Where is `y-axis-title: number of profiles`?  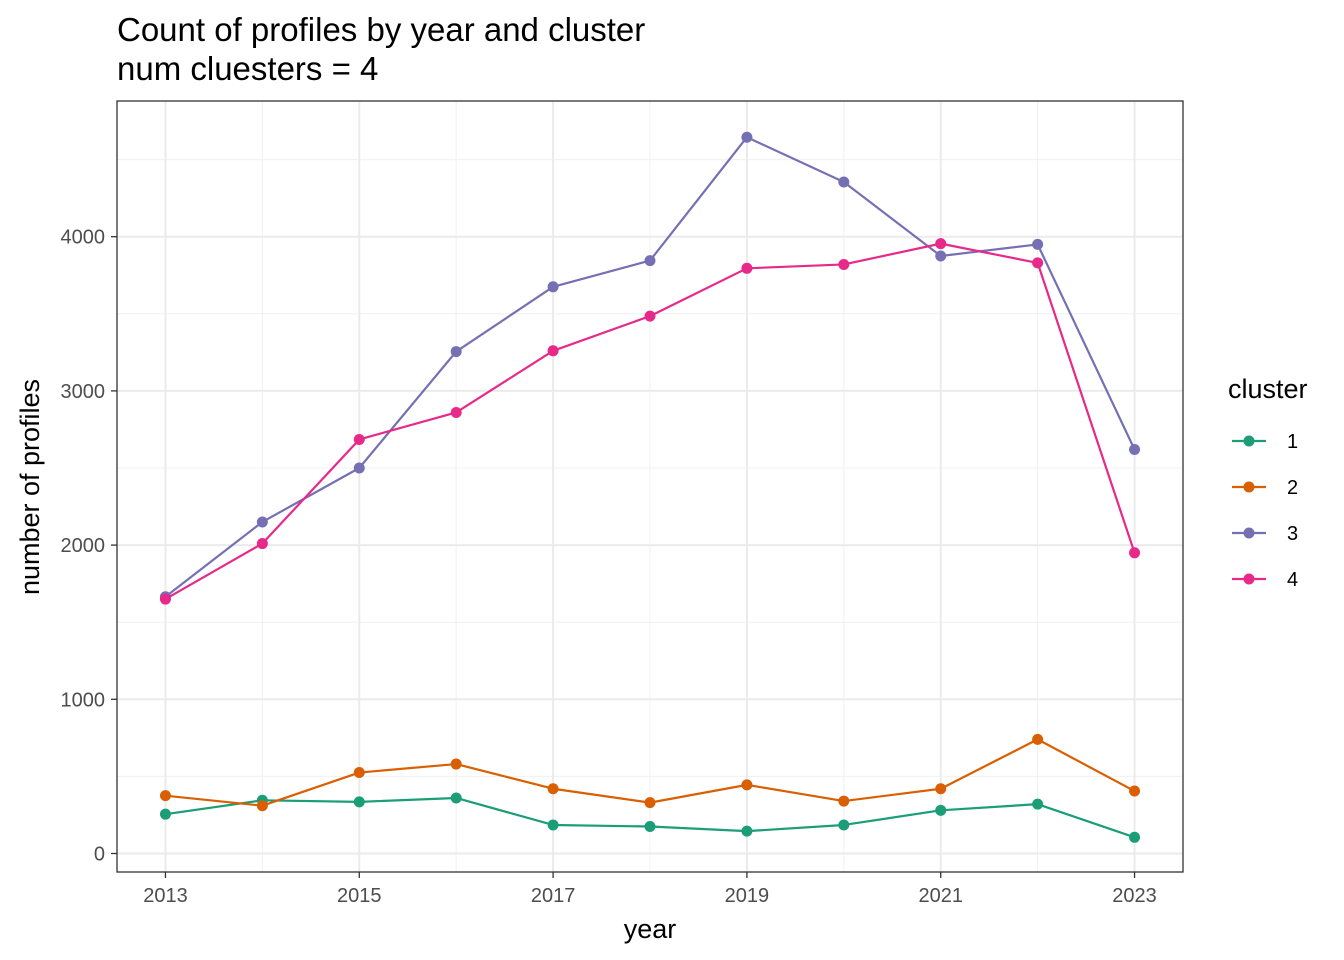
y-axis-title: number of profiles is located at coordinates (30, 487).